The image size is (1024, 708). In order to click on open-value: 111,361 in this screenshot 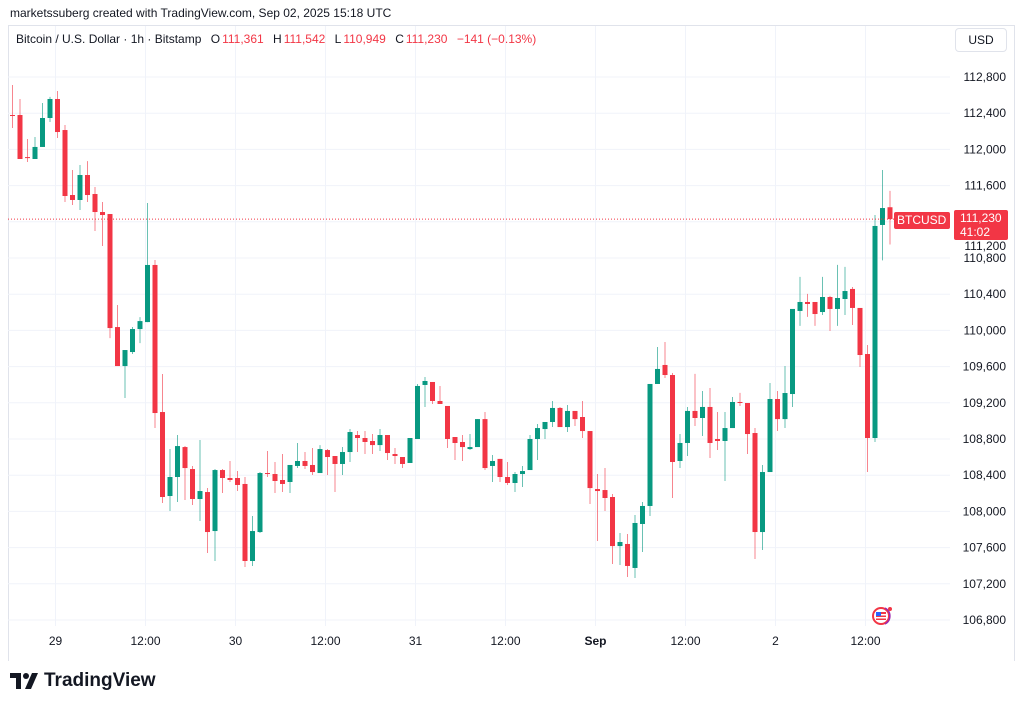, I will do `click(243, 39)`.